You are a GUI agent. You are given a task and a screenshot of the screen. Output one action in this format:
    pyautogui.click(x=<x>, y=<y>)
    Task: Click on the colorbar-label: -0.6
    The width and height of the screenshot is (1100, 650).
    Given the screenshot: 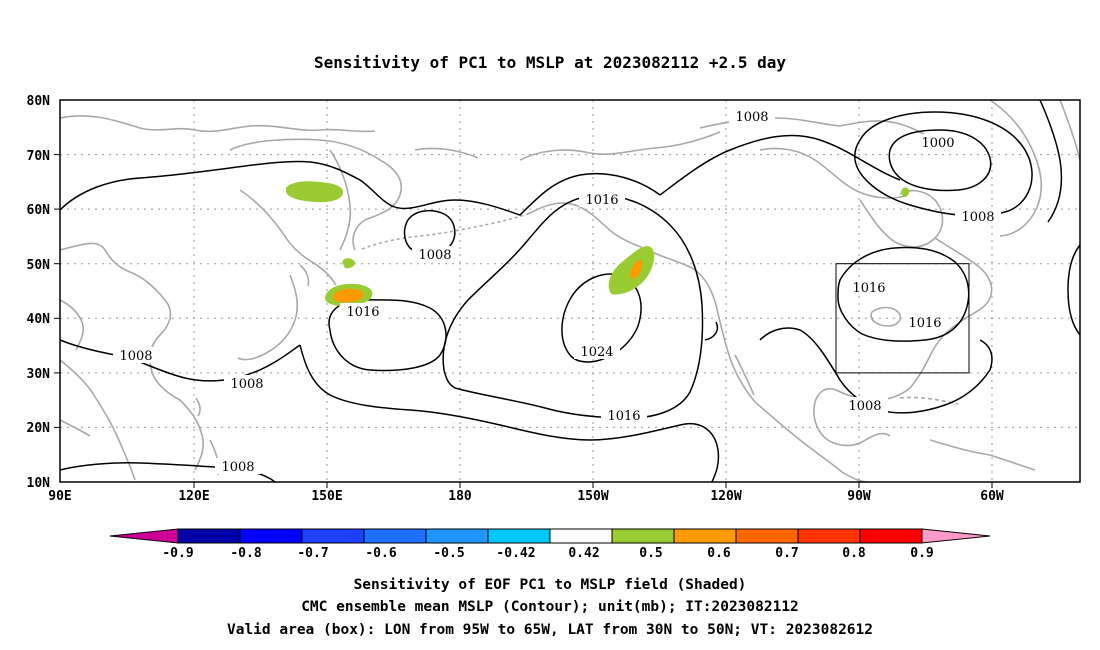 What is the action you would take?
    pyautogui.click(x=380, y=553)
    